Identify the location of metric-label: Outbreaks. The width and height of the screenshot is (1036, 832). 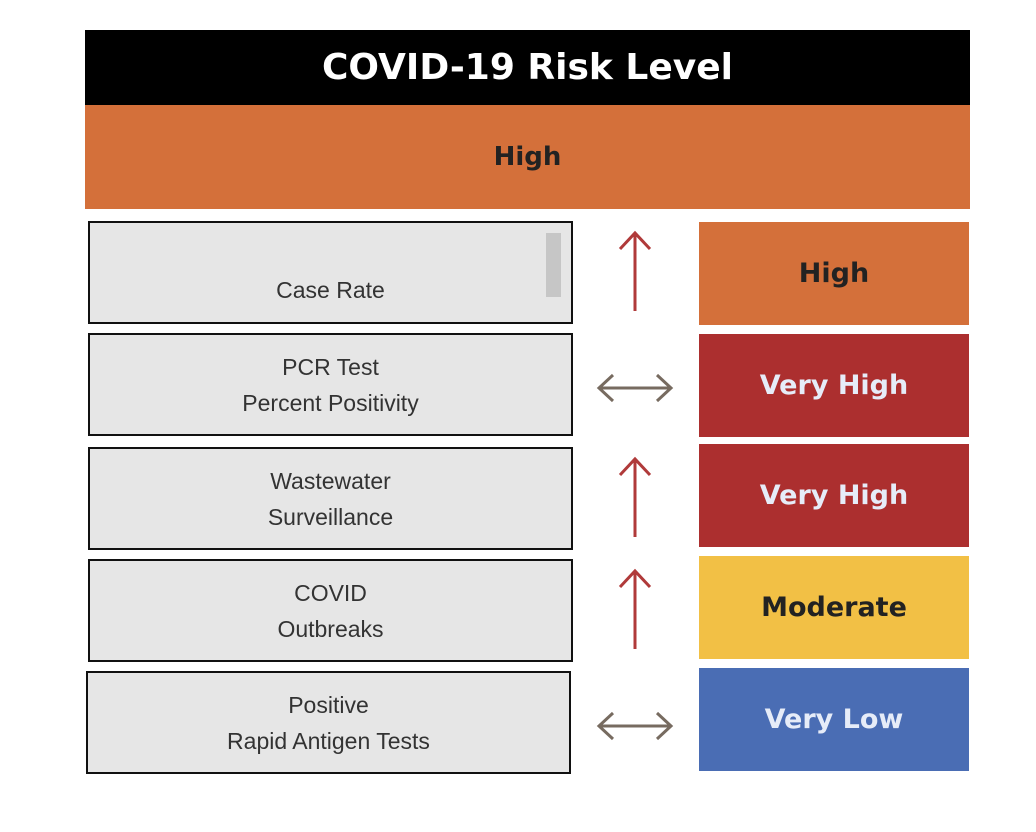
(330, 628).